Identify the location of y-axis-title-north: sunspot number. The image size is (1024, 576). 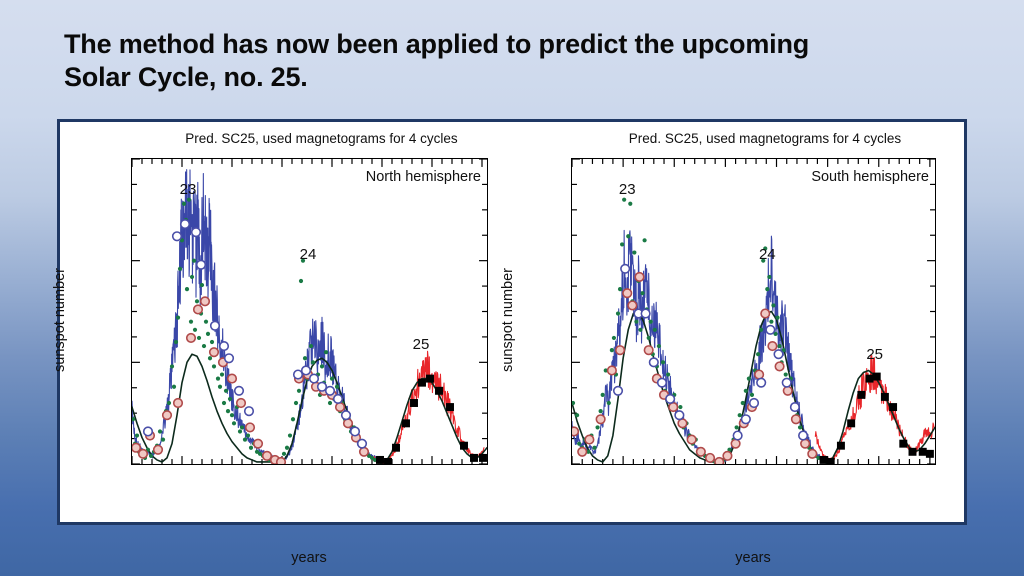
(59, 320).